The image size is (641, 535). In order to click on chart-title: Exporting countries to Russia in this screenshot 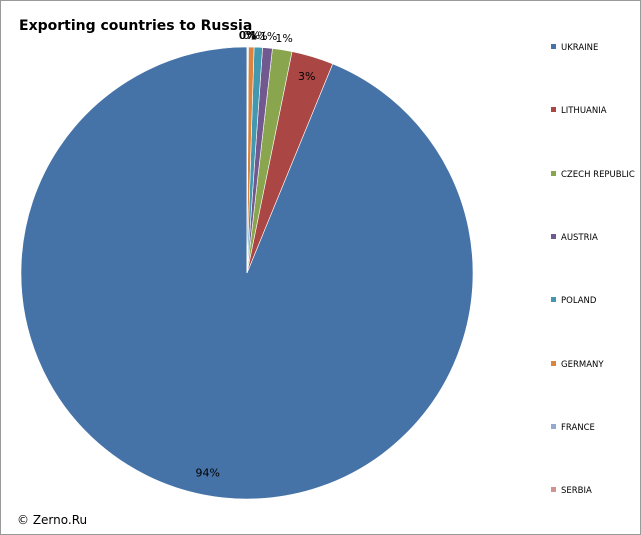, I will do `click(136, 26)`.